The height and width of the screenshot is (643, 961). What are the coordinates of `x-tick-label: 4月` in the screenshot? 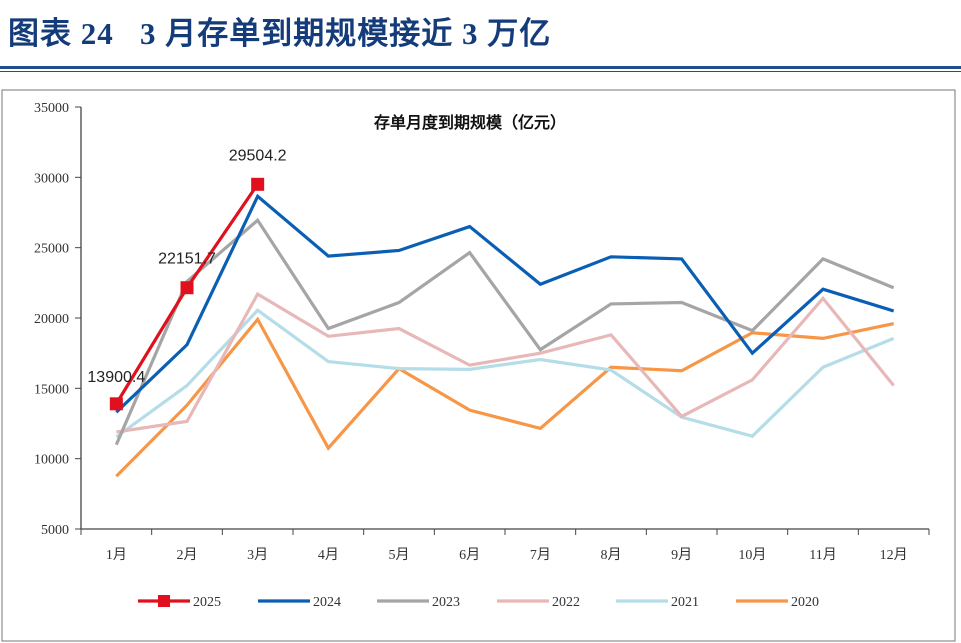 It's located at (328, 555).